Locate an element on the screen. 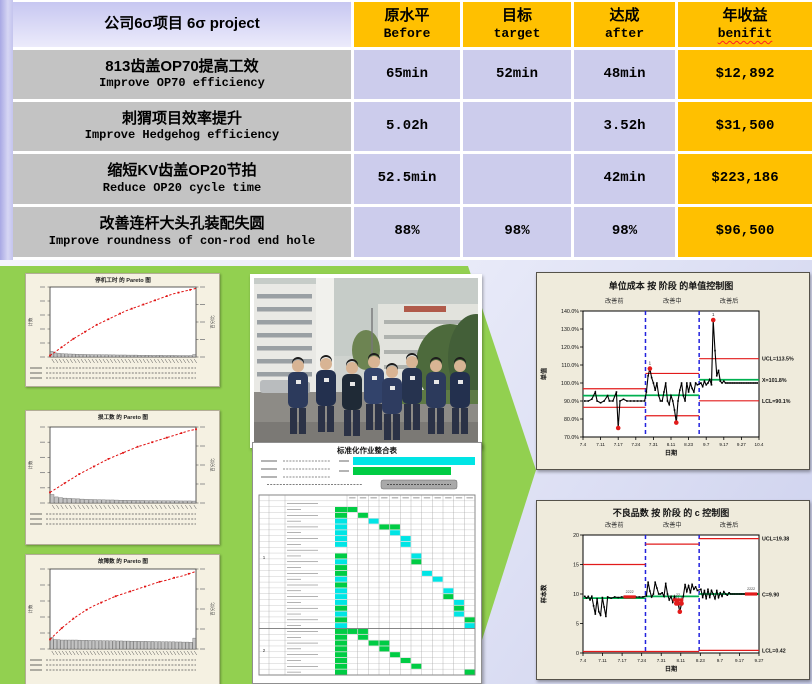 The height and width of the screenshot is (684, 812). svg-text: 10.4 is located at coordinates (759, 444).